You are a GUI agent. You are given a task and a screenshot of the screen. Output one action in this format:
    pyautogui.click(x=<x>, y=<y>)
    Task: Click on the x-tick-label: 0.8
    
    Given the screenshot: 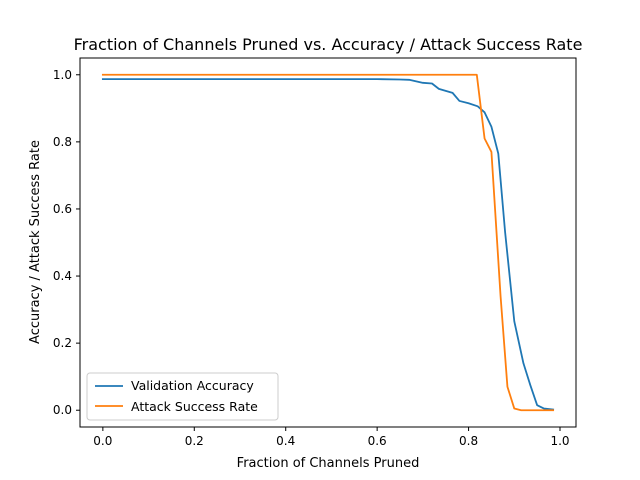 What is the action you would take?
    pyautogui.click(x=468, y=441)
    